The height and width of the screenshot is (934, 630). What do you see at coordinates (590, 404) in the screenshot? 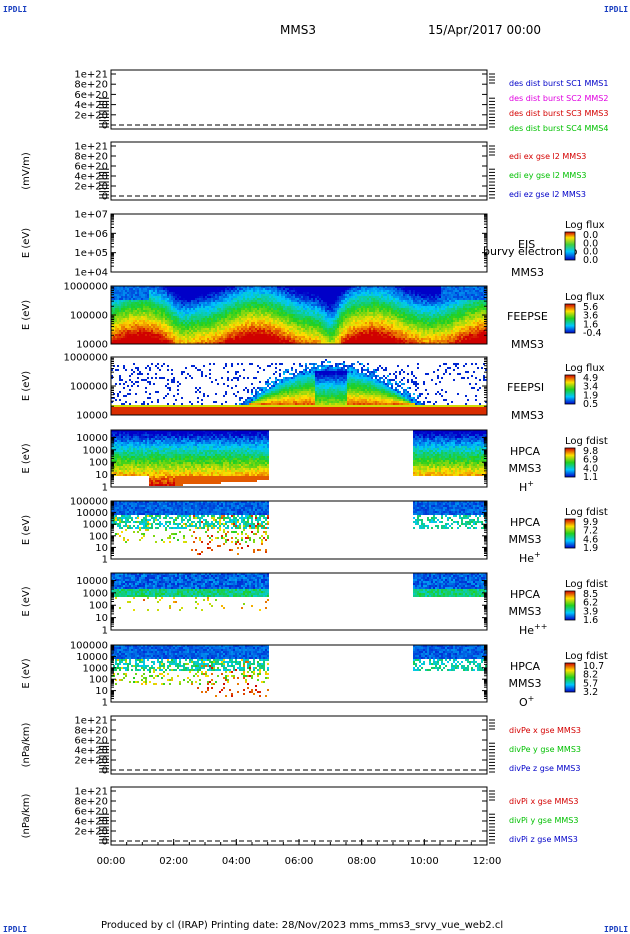
I see `colorbar-tick-label: 0.5` at bounding box center [590, 404].